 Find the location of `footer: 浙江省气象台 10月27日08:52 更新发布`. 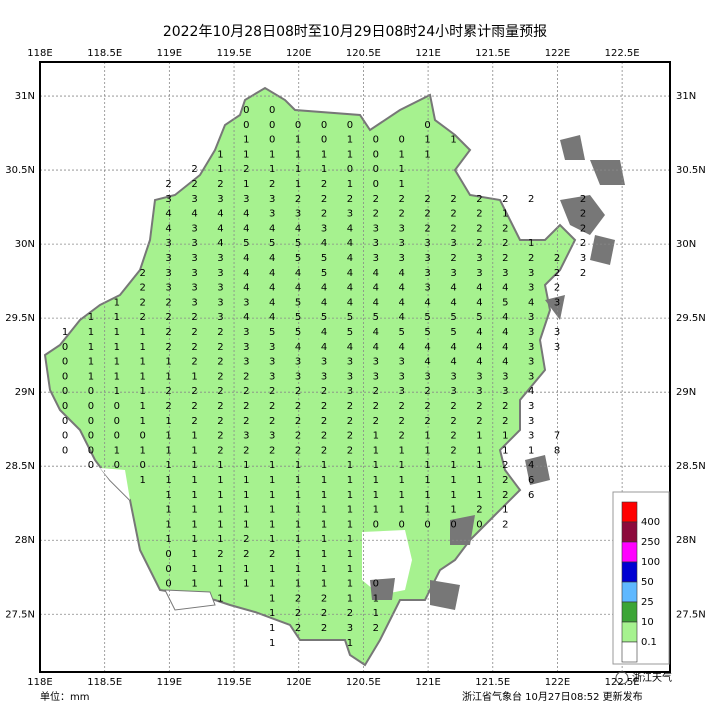

footer: 浙江省气象台 10月27日08:52 更新发布 is located at coordinates (552, 696).